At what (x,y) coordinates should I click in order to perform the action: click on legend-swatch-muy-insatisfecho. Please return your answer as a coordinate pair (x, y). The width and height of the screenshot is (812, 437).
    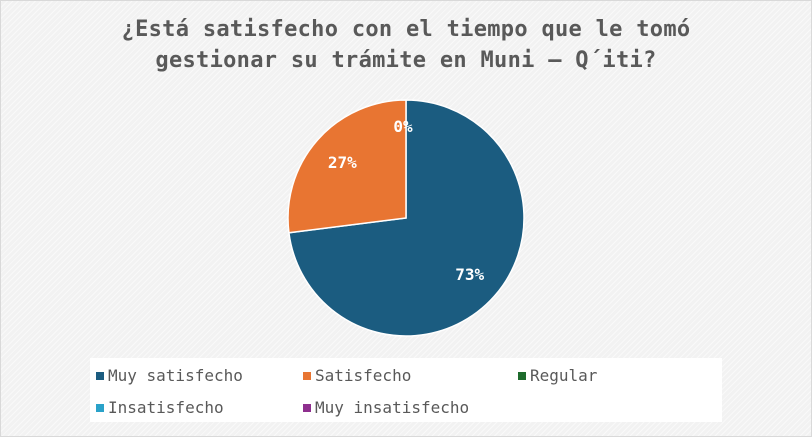
    Looking at the image, I should click on (307, 407).